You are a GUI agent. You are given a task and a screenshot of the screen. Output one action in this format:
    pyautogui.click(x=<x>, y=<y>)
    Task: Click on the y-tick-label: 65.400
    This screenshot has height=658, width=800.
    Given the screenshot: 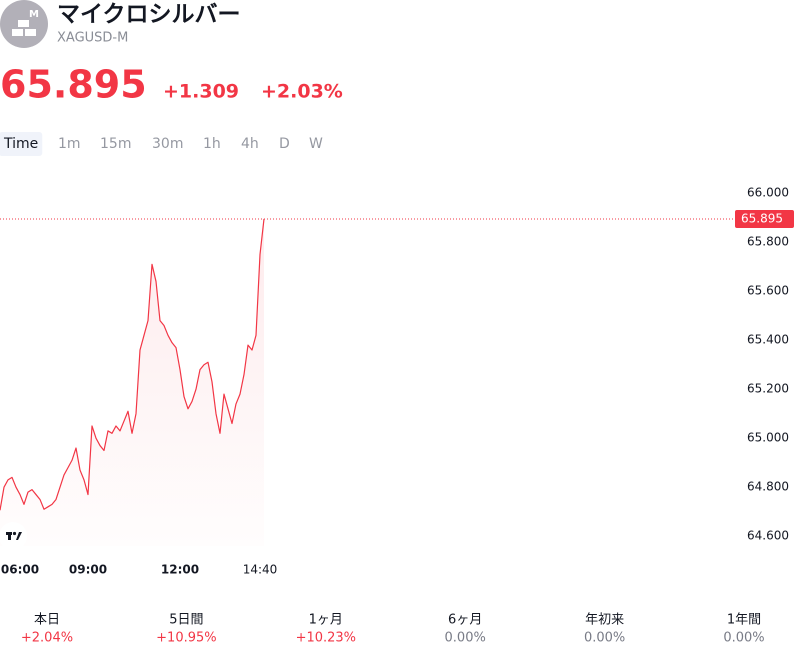 What is the action you would take?
    pyautogui.click(x=768, y=340)
    